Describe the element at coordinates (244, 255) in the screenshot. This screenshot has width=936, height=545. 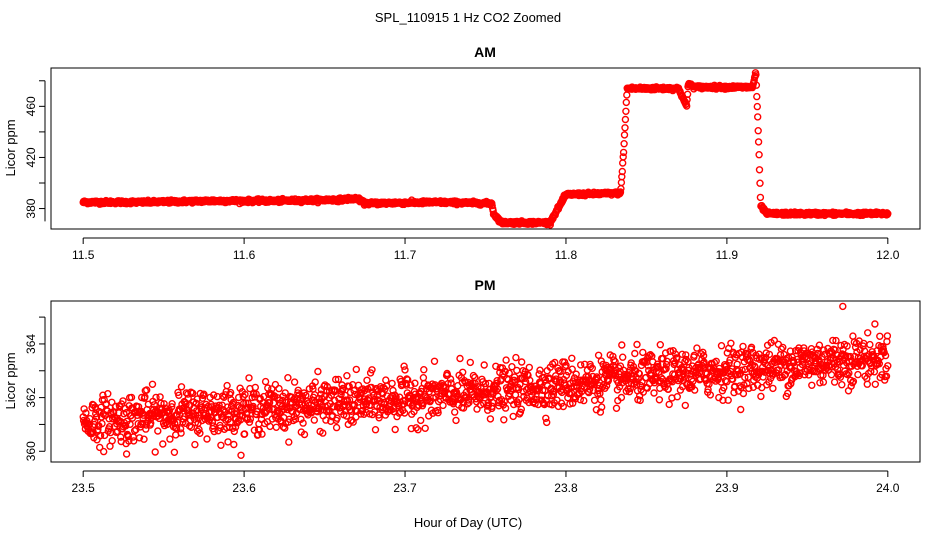
I see `am-x-tick-label: 11.6` at that location.